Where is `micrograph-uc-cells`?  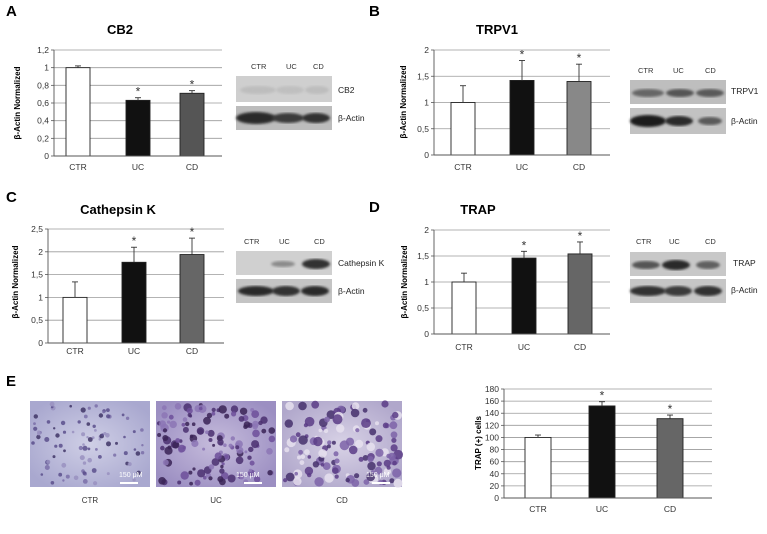 micrograph-uc-cells is located at coordinates (216, 444).